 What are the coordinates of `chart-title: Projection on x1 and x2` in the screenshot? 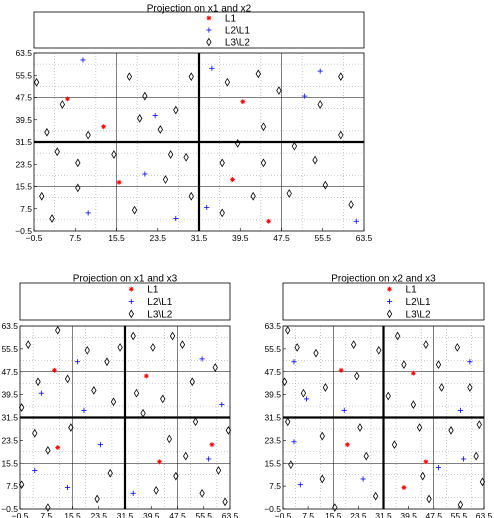 It's located at (199, 9).